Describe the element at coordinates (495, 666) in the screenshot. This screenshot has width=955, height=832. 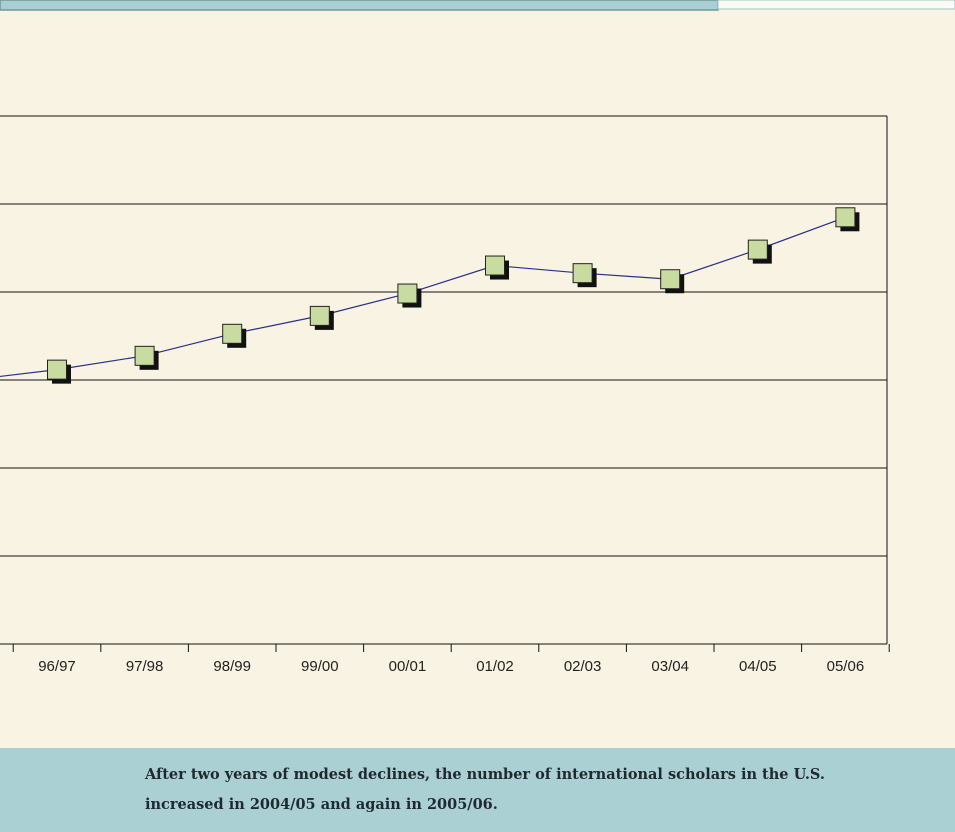
I see `x-tick-label: 01/02` at that location.